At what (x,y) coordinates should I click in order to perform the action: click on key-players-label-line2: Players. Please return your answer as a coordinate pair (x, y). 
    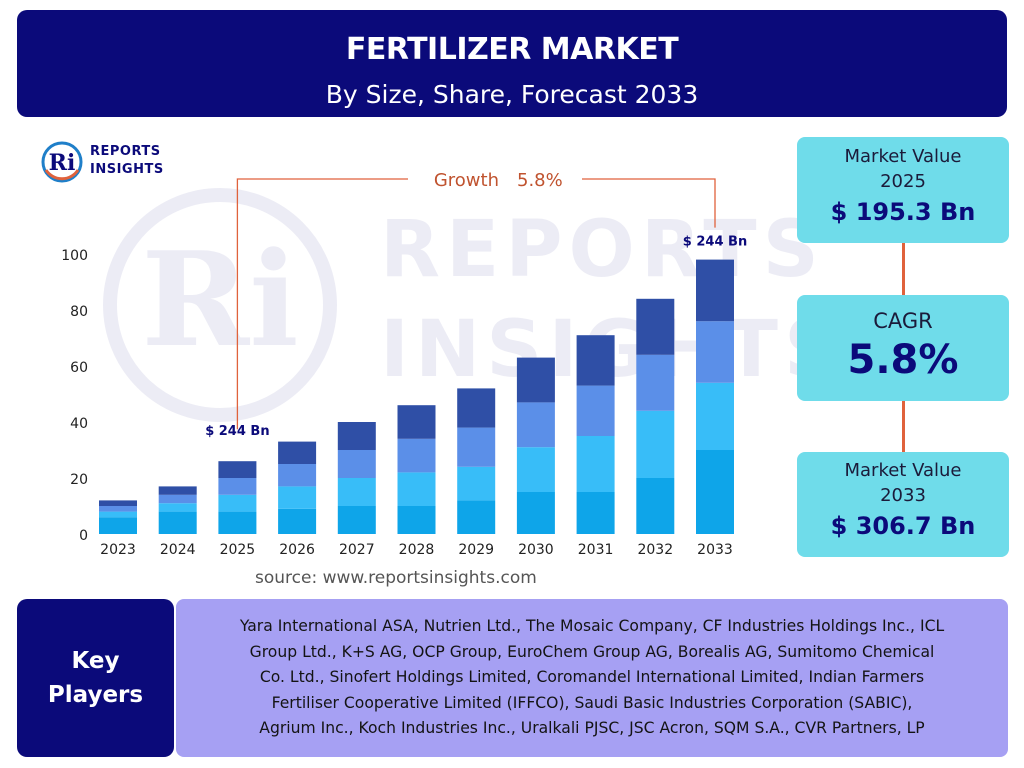
    Looking at the image, I should click on (95, 695).